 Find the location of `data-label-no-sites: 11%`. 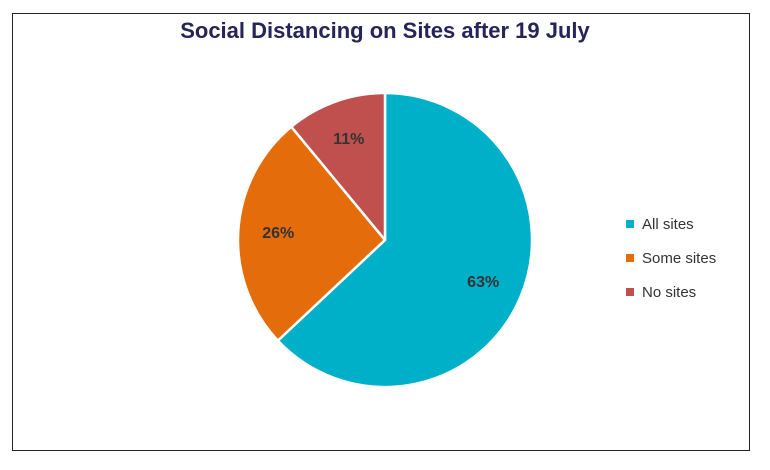

data-label-no-sites: 11% is located at coordinates (348, 139).